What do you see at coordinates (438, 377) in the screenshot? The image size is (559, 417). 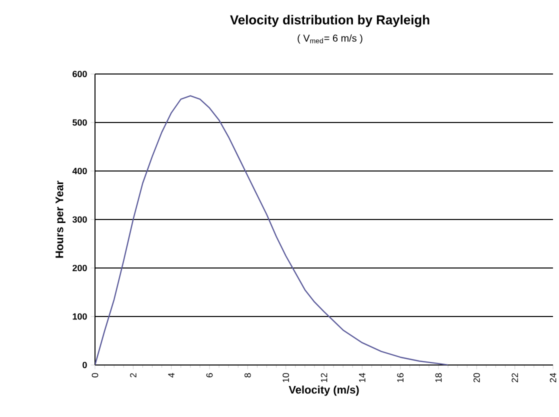 I see `x-tick-label: 18` at bounding box center [438, 377].